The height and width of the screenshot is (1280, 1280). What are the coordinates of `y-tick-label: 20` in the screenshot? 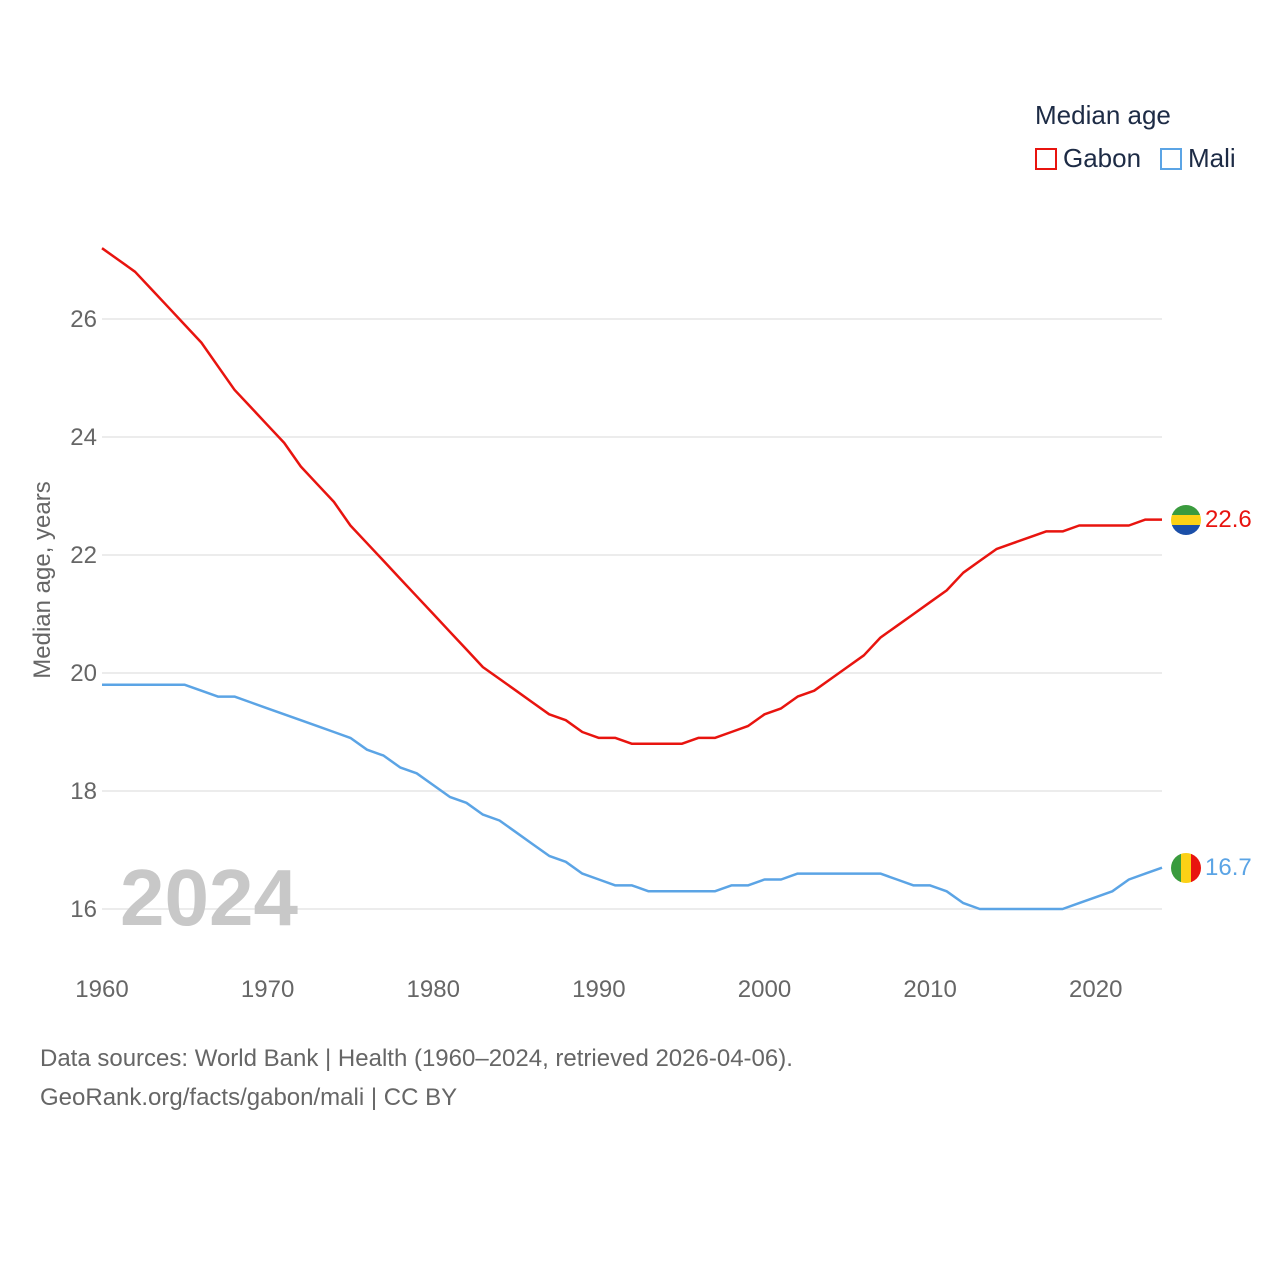 It's located at (83, 673).